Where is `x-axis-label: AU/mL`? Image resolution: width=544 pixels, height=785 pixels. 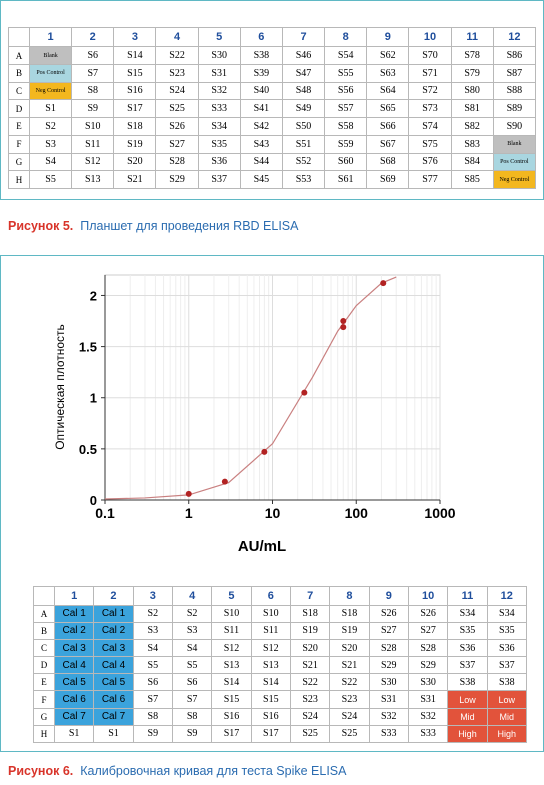 x-axis-label: AU/mL is located at coordinates (262, 546).